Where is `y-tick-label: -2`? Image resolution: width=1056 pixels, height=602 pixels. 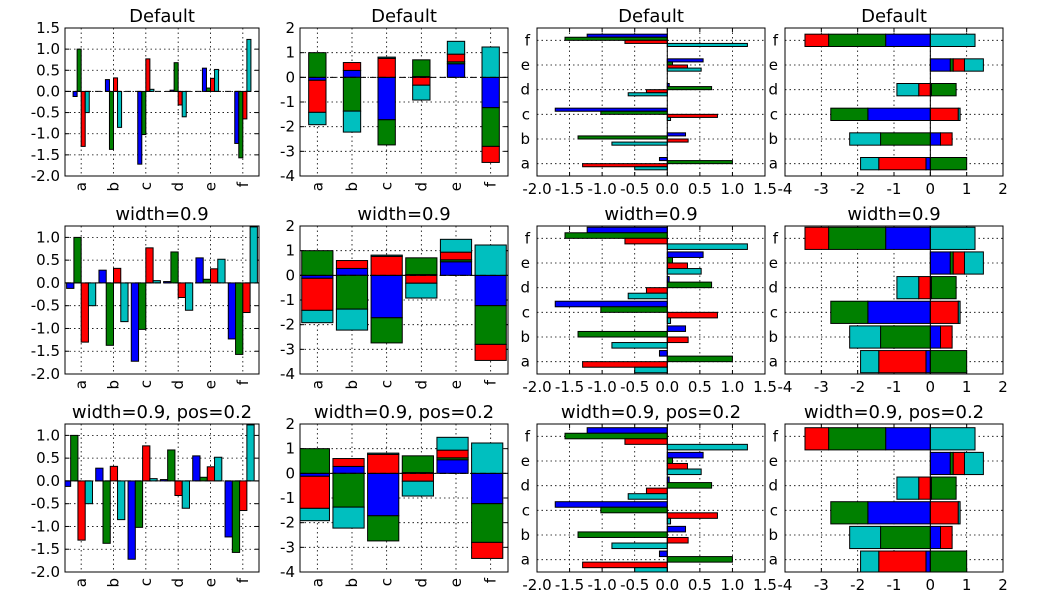
y-tick-label: -2 is located at coordinates (287, 325).